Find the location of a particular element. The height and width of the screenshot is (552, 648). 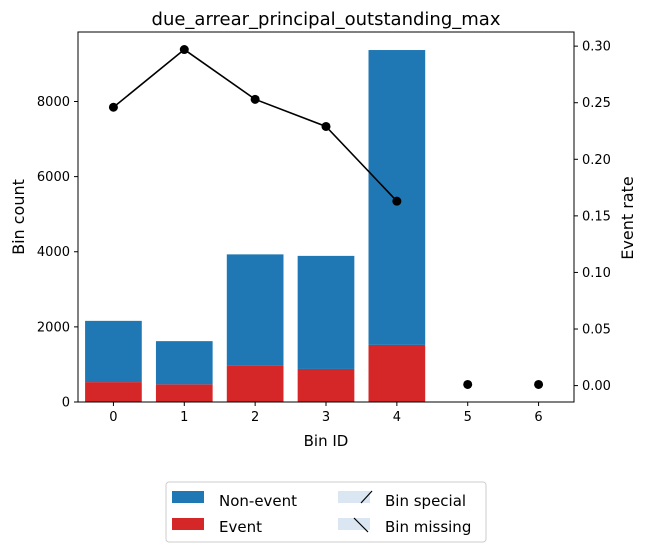

x-tick-label: 2 is located at coordinates (255, 417).